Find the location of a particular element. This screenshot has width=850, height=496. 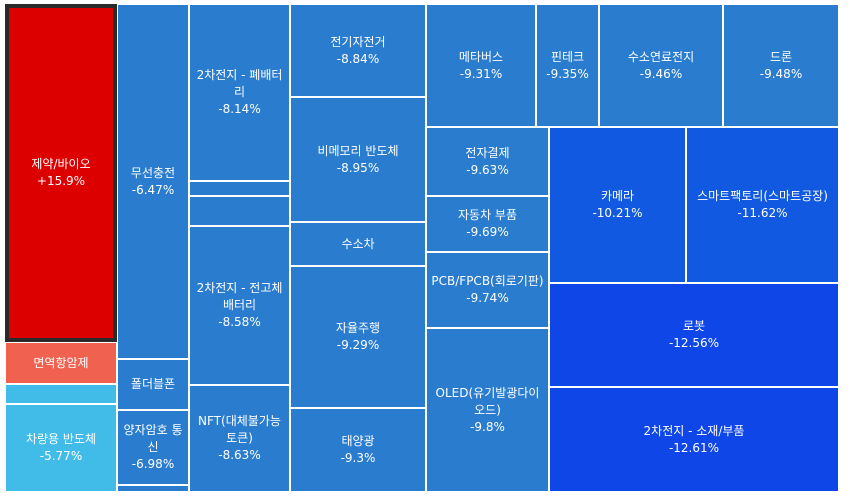

tile-name: 면역항암제 is located at coordinates (61, 362).